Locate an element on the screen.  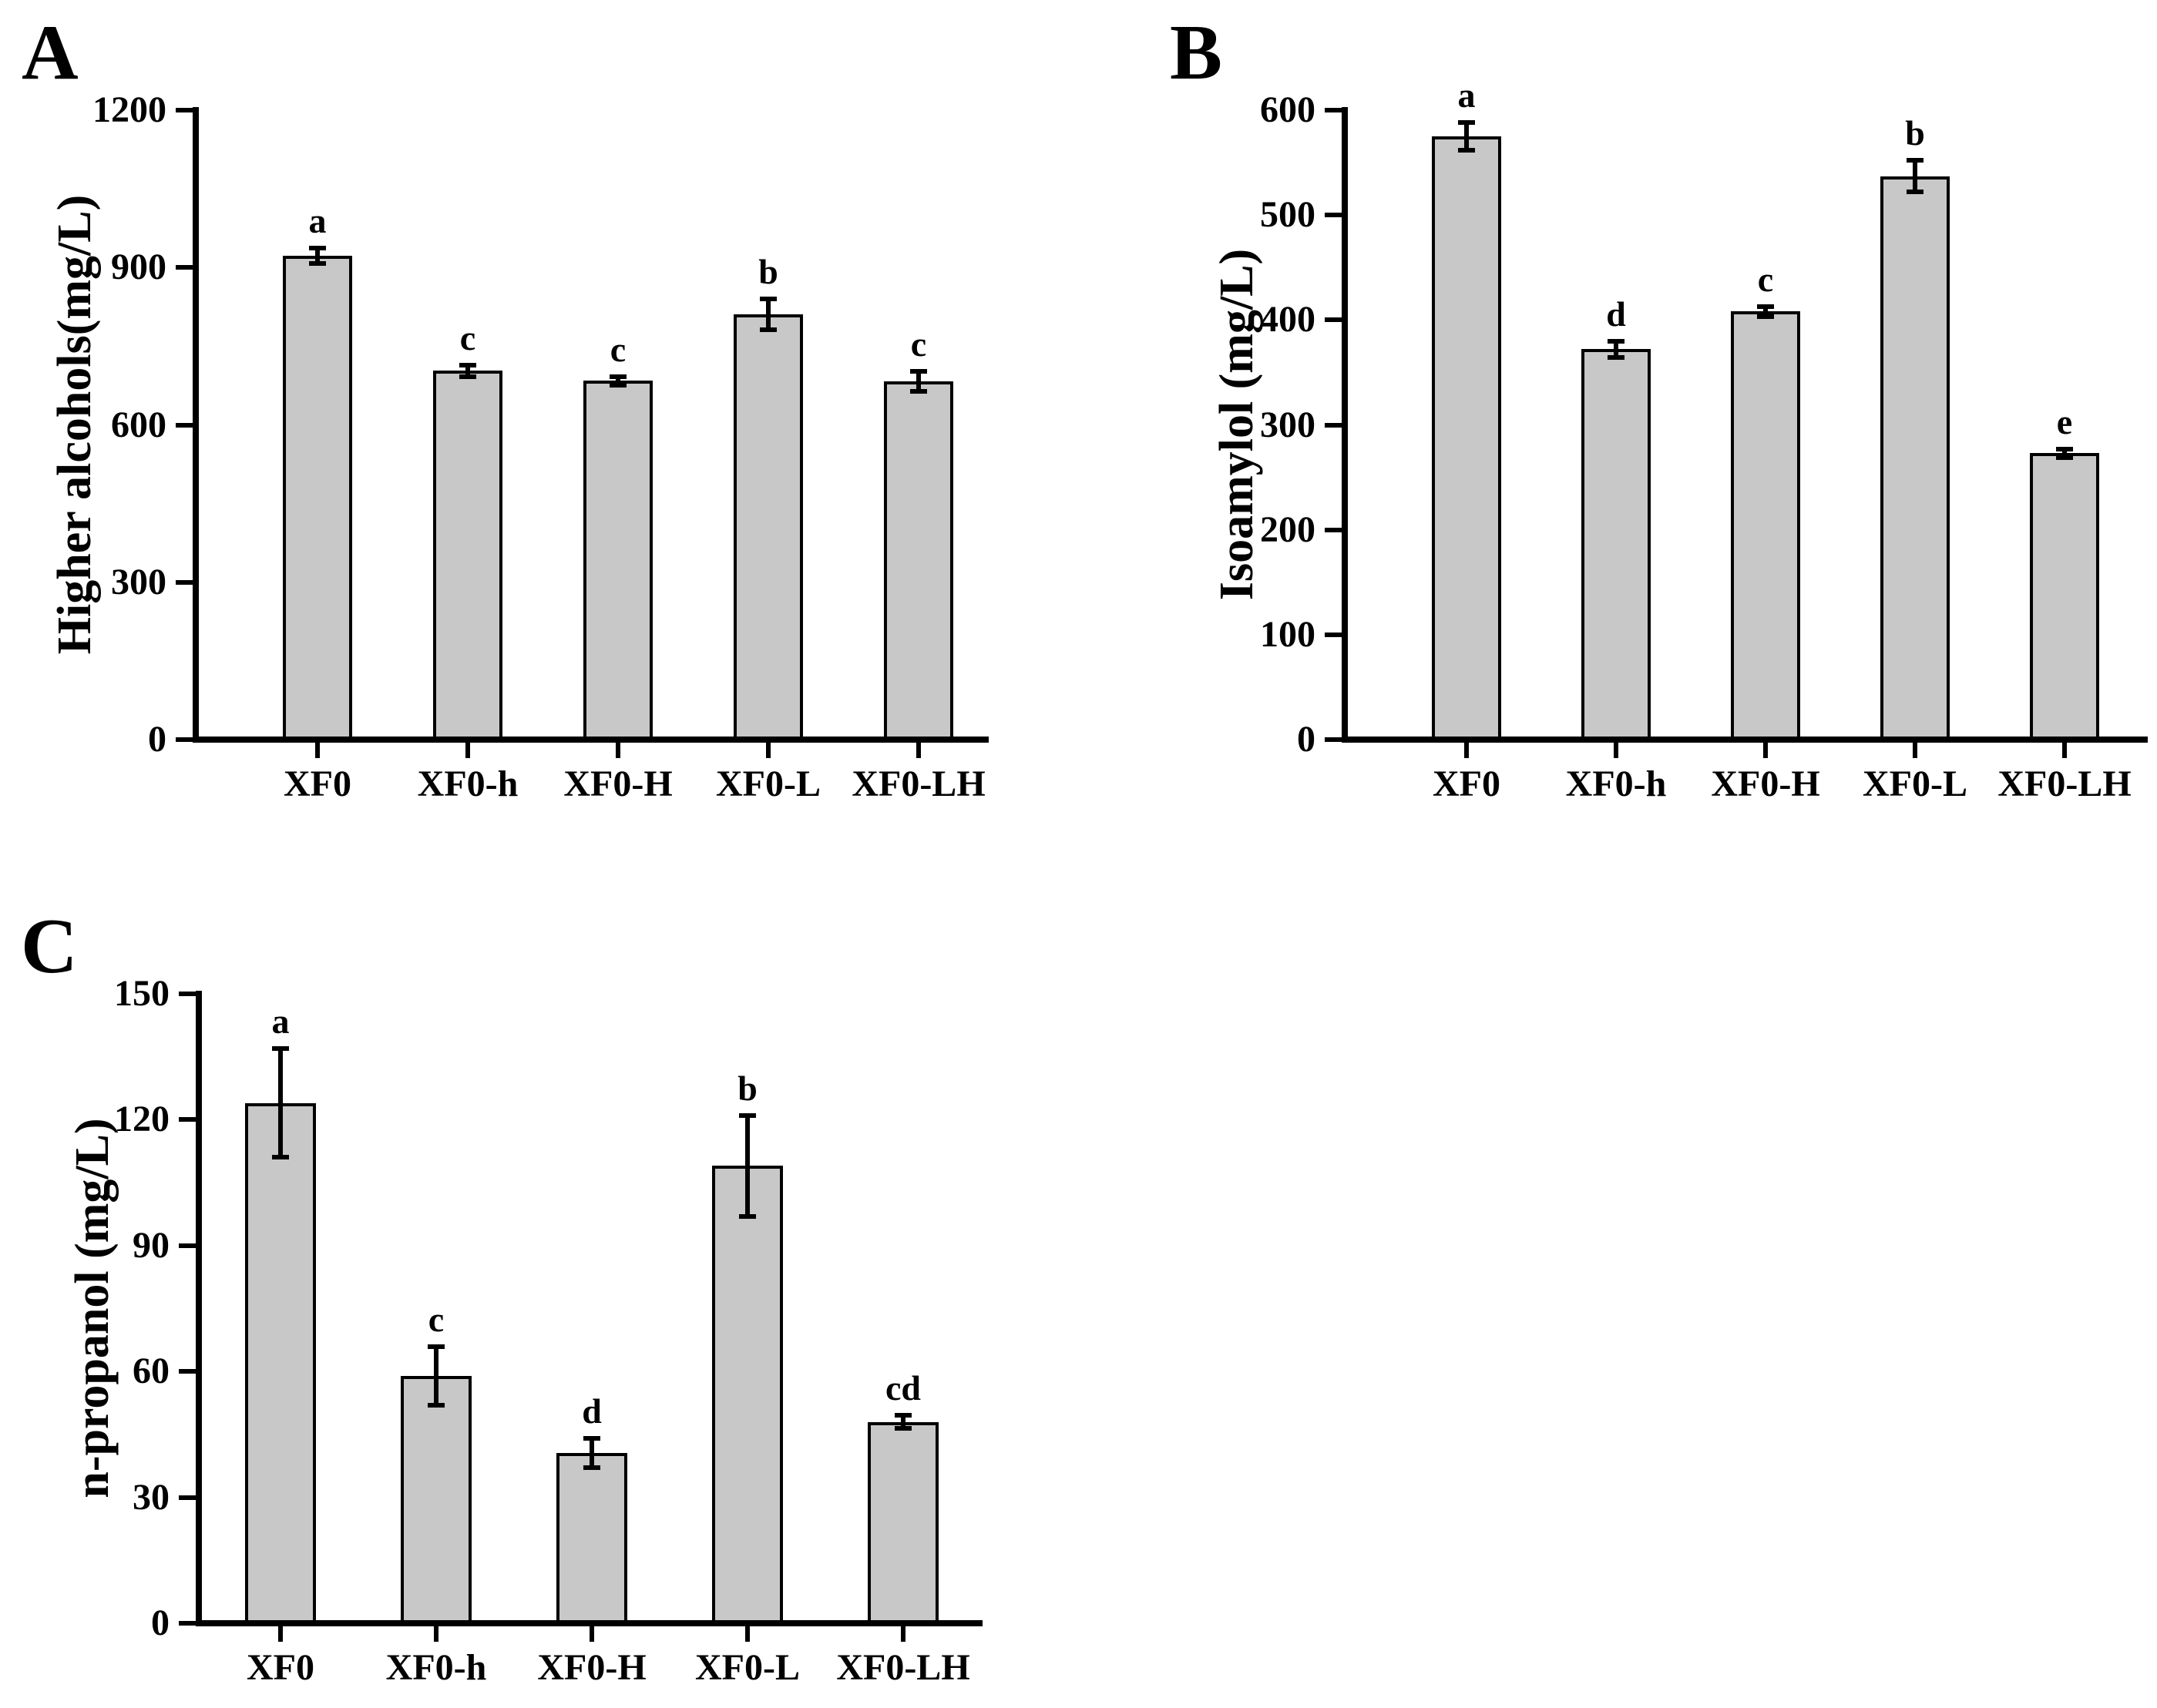
error-bar-cap-top-XF0-H is located at coordinates (619, 376).